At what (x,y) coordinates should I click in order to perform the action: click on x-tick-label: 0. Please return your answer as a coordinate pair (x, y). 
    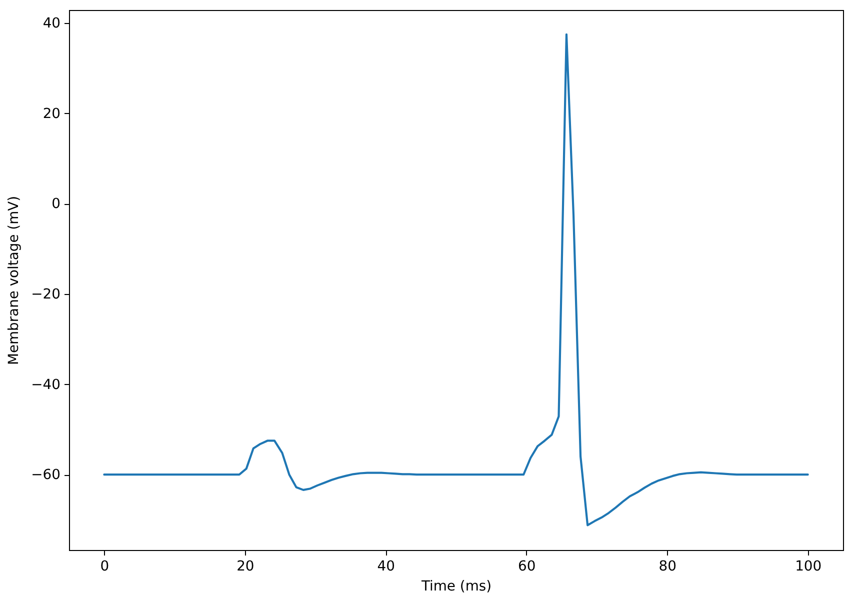
    Looking at the image, I should click on (105, 566).